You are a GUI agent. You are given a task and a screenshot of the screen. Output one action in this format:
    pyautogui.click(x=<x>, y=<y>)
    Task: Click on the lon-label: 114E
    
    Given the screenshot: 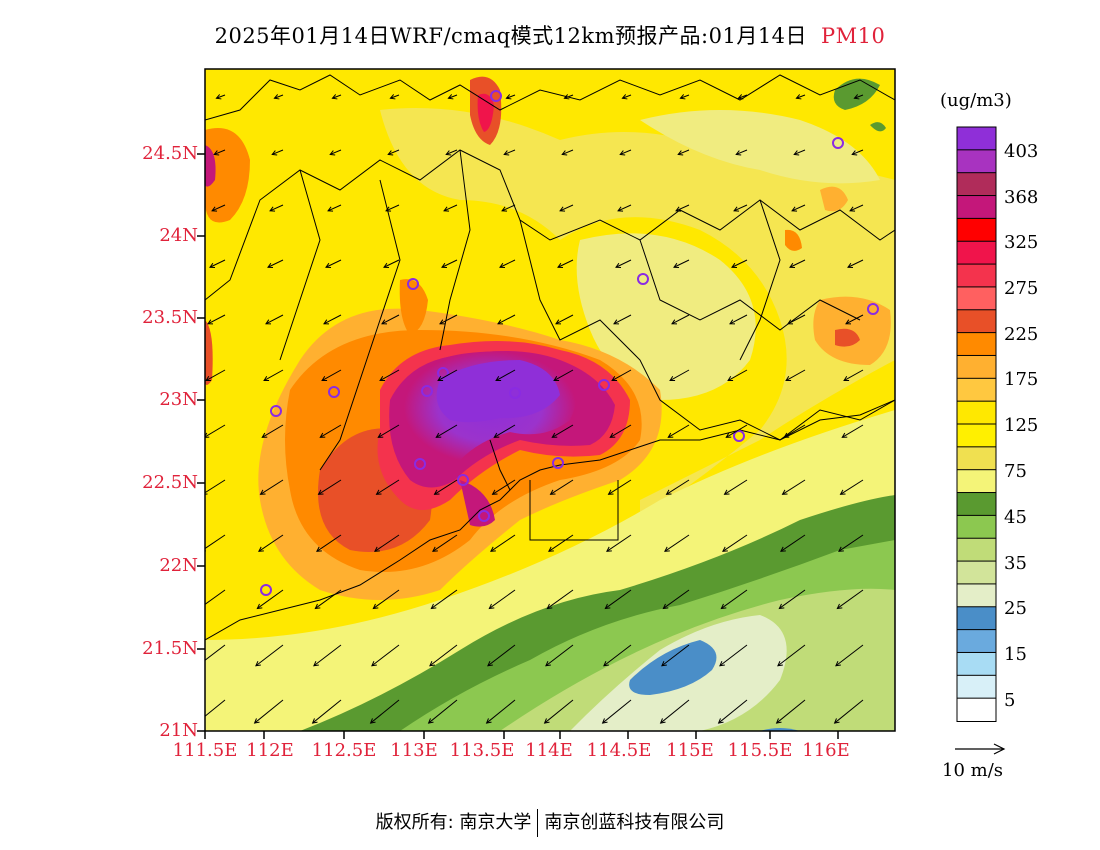 What is the action you would take?
    pyautogui.click(x=549, y=750)
    